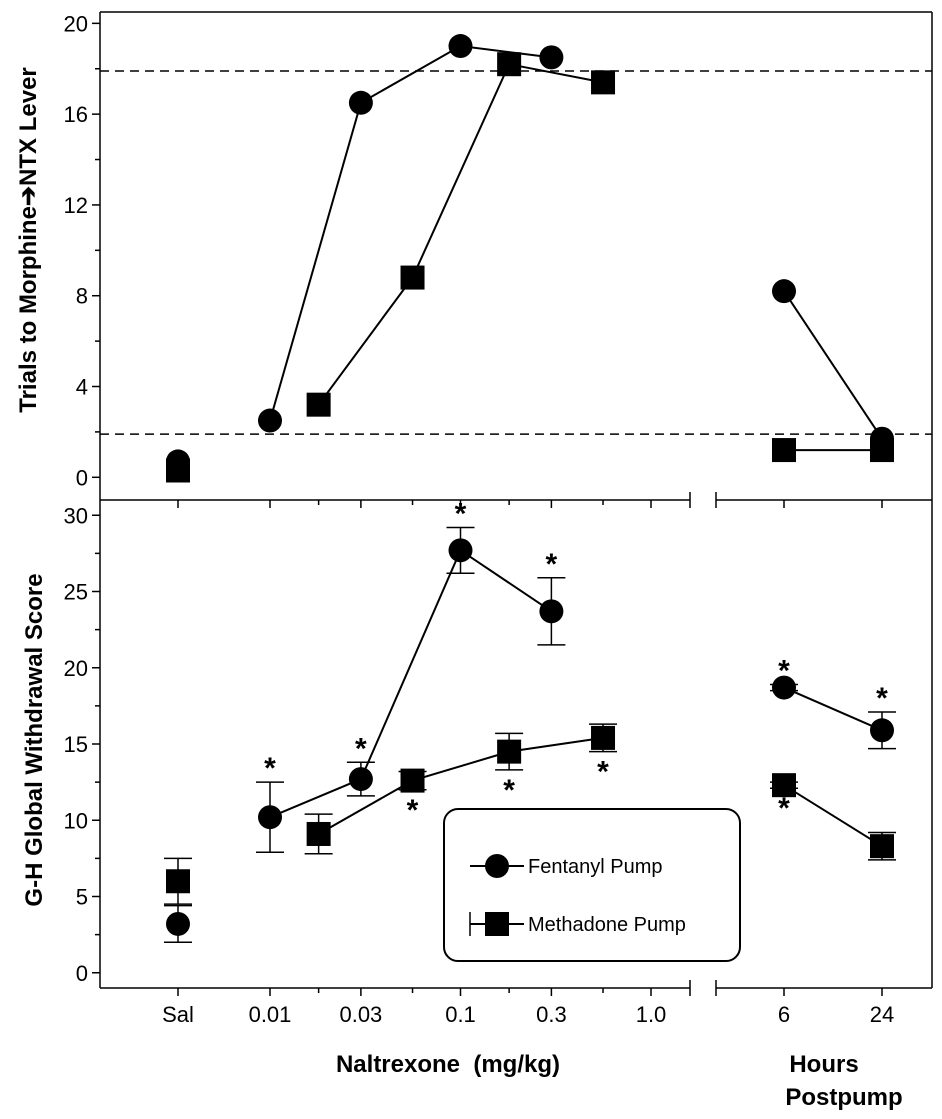 Image resolution: width=942 pixels, height=1119 pixels. I want to click on x-tick-label: Sal, so click(178, 1014).